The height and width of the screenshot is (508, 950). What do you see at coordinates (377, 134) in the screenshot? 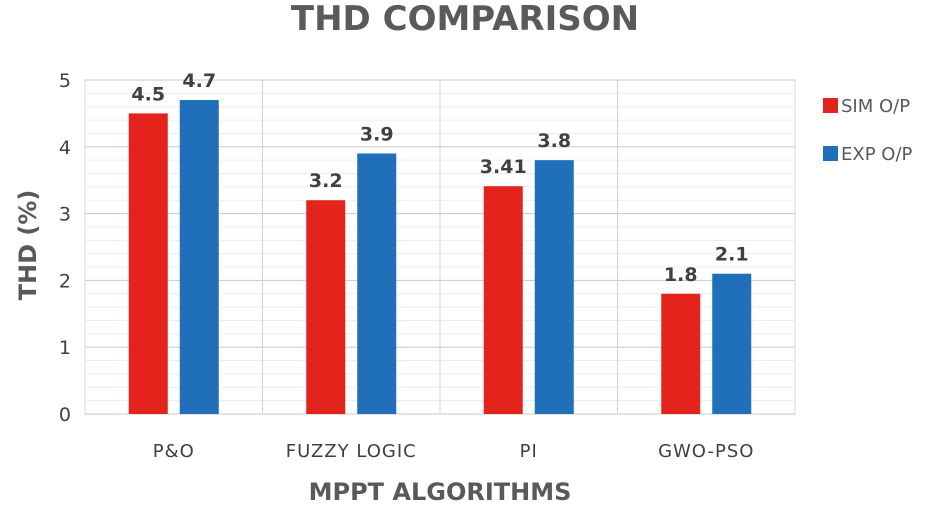
I see `data-label: 3.9` at bounding box center [377, 134].